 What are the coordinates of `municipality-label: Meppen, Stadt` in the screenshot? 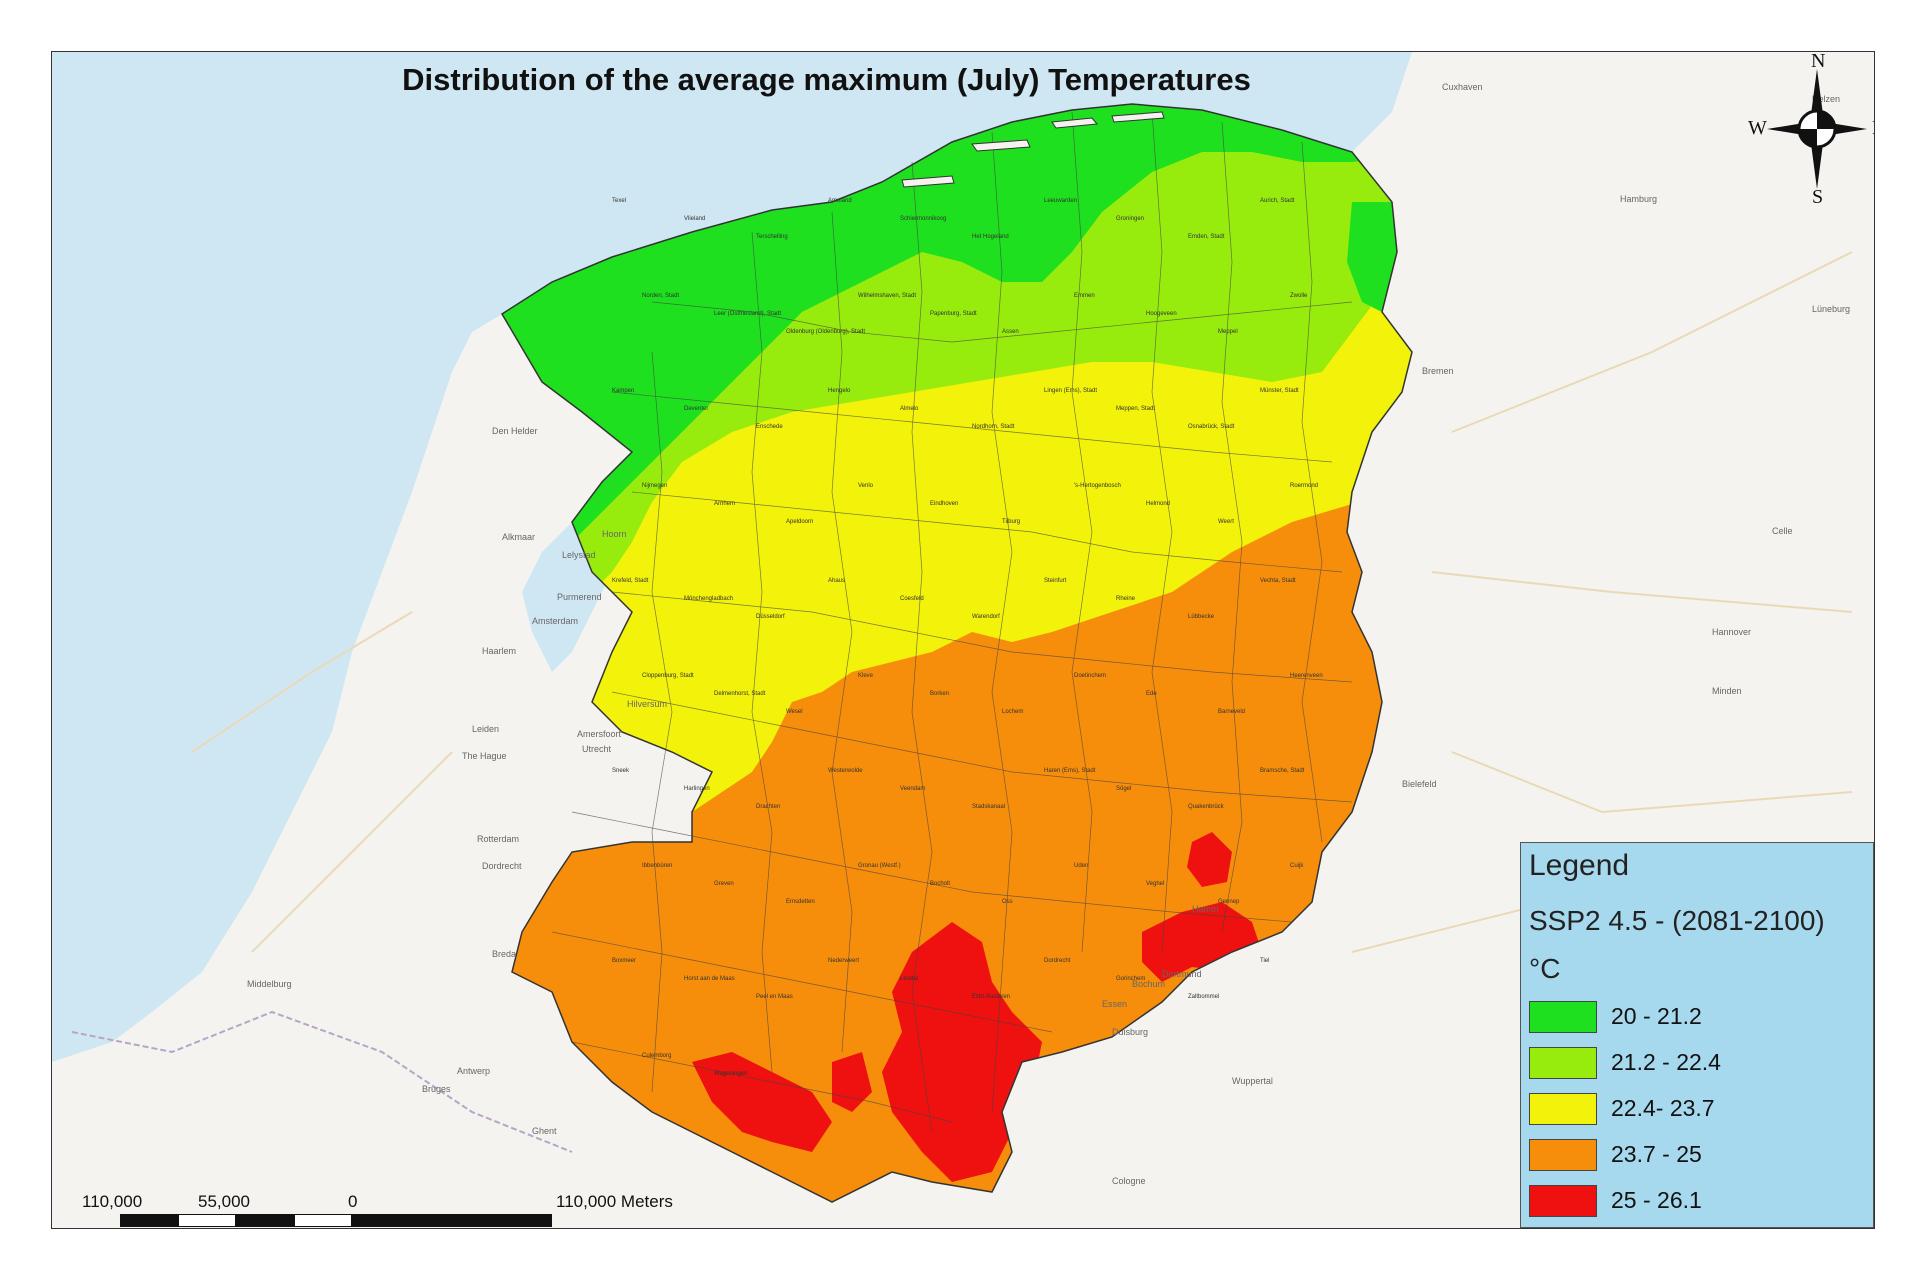 It's located at (1135, 409).